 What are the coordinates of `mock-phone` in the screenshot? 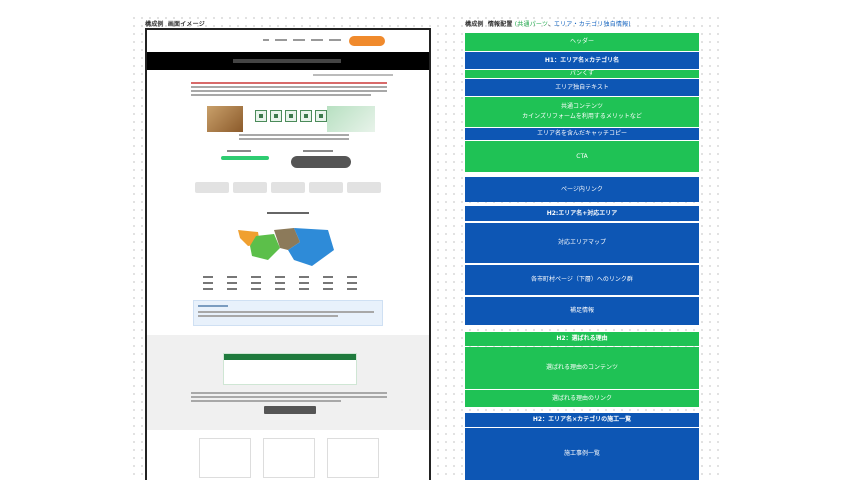 It's located at (245, 158).